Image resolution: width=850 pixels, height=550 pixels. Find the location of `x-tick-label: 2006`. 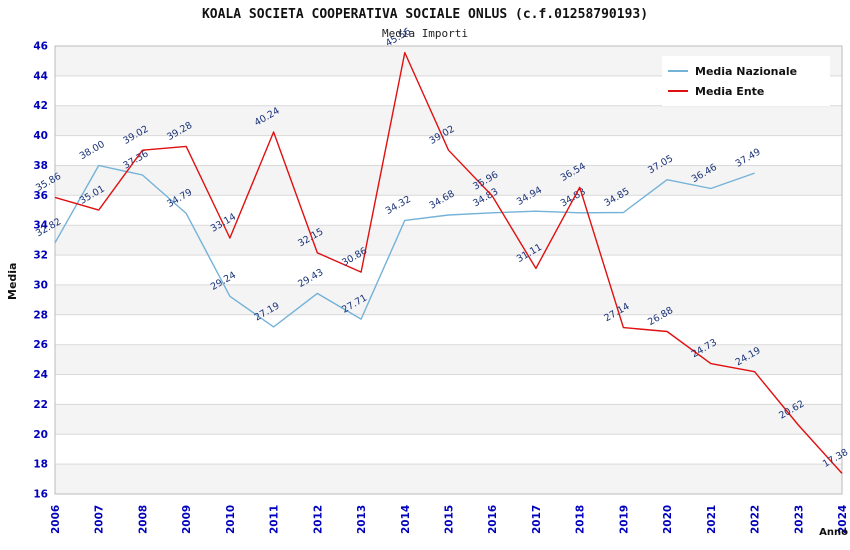

x-tick-label: 2006 is located at coordinates (56, 519).